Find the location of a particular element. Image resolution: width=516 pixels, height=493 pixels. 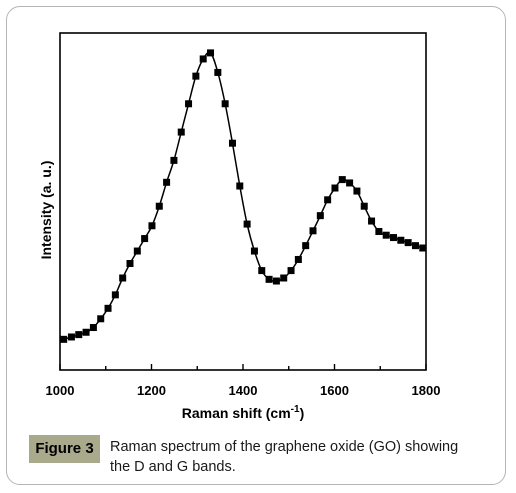

x-tick-label: 1200 is located at coordinates (151, 390).